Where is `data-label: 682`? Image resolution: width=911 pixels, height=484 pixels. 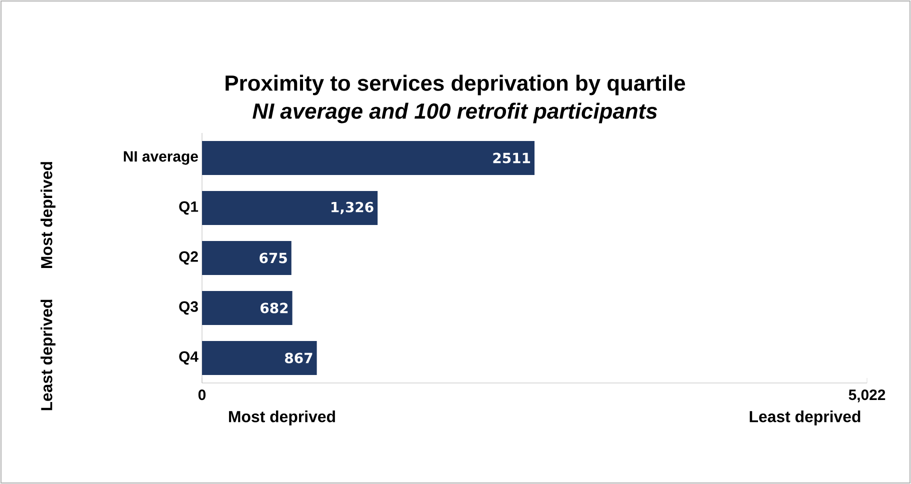
data-label: 682 is located at coordinates (274, 308).